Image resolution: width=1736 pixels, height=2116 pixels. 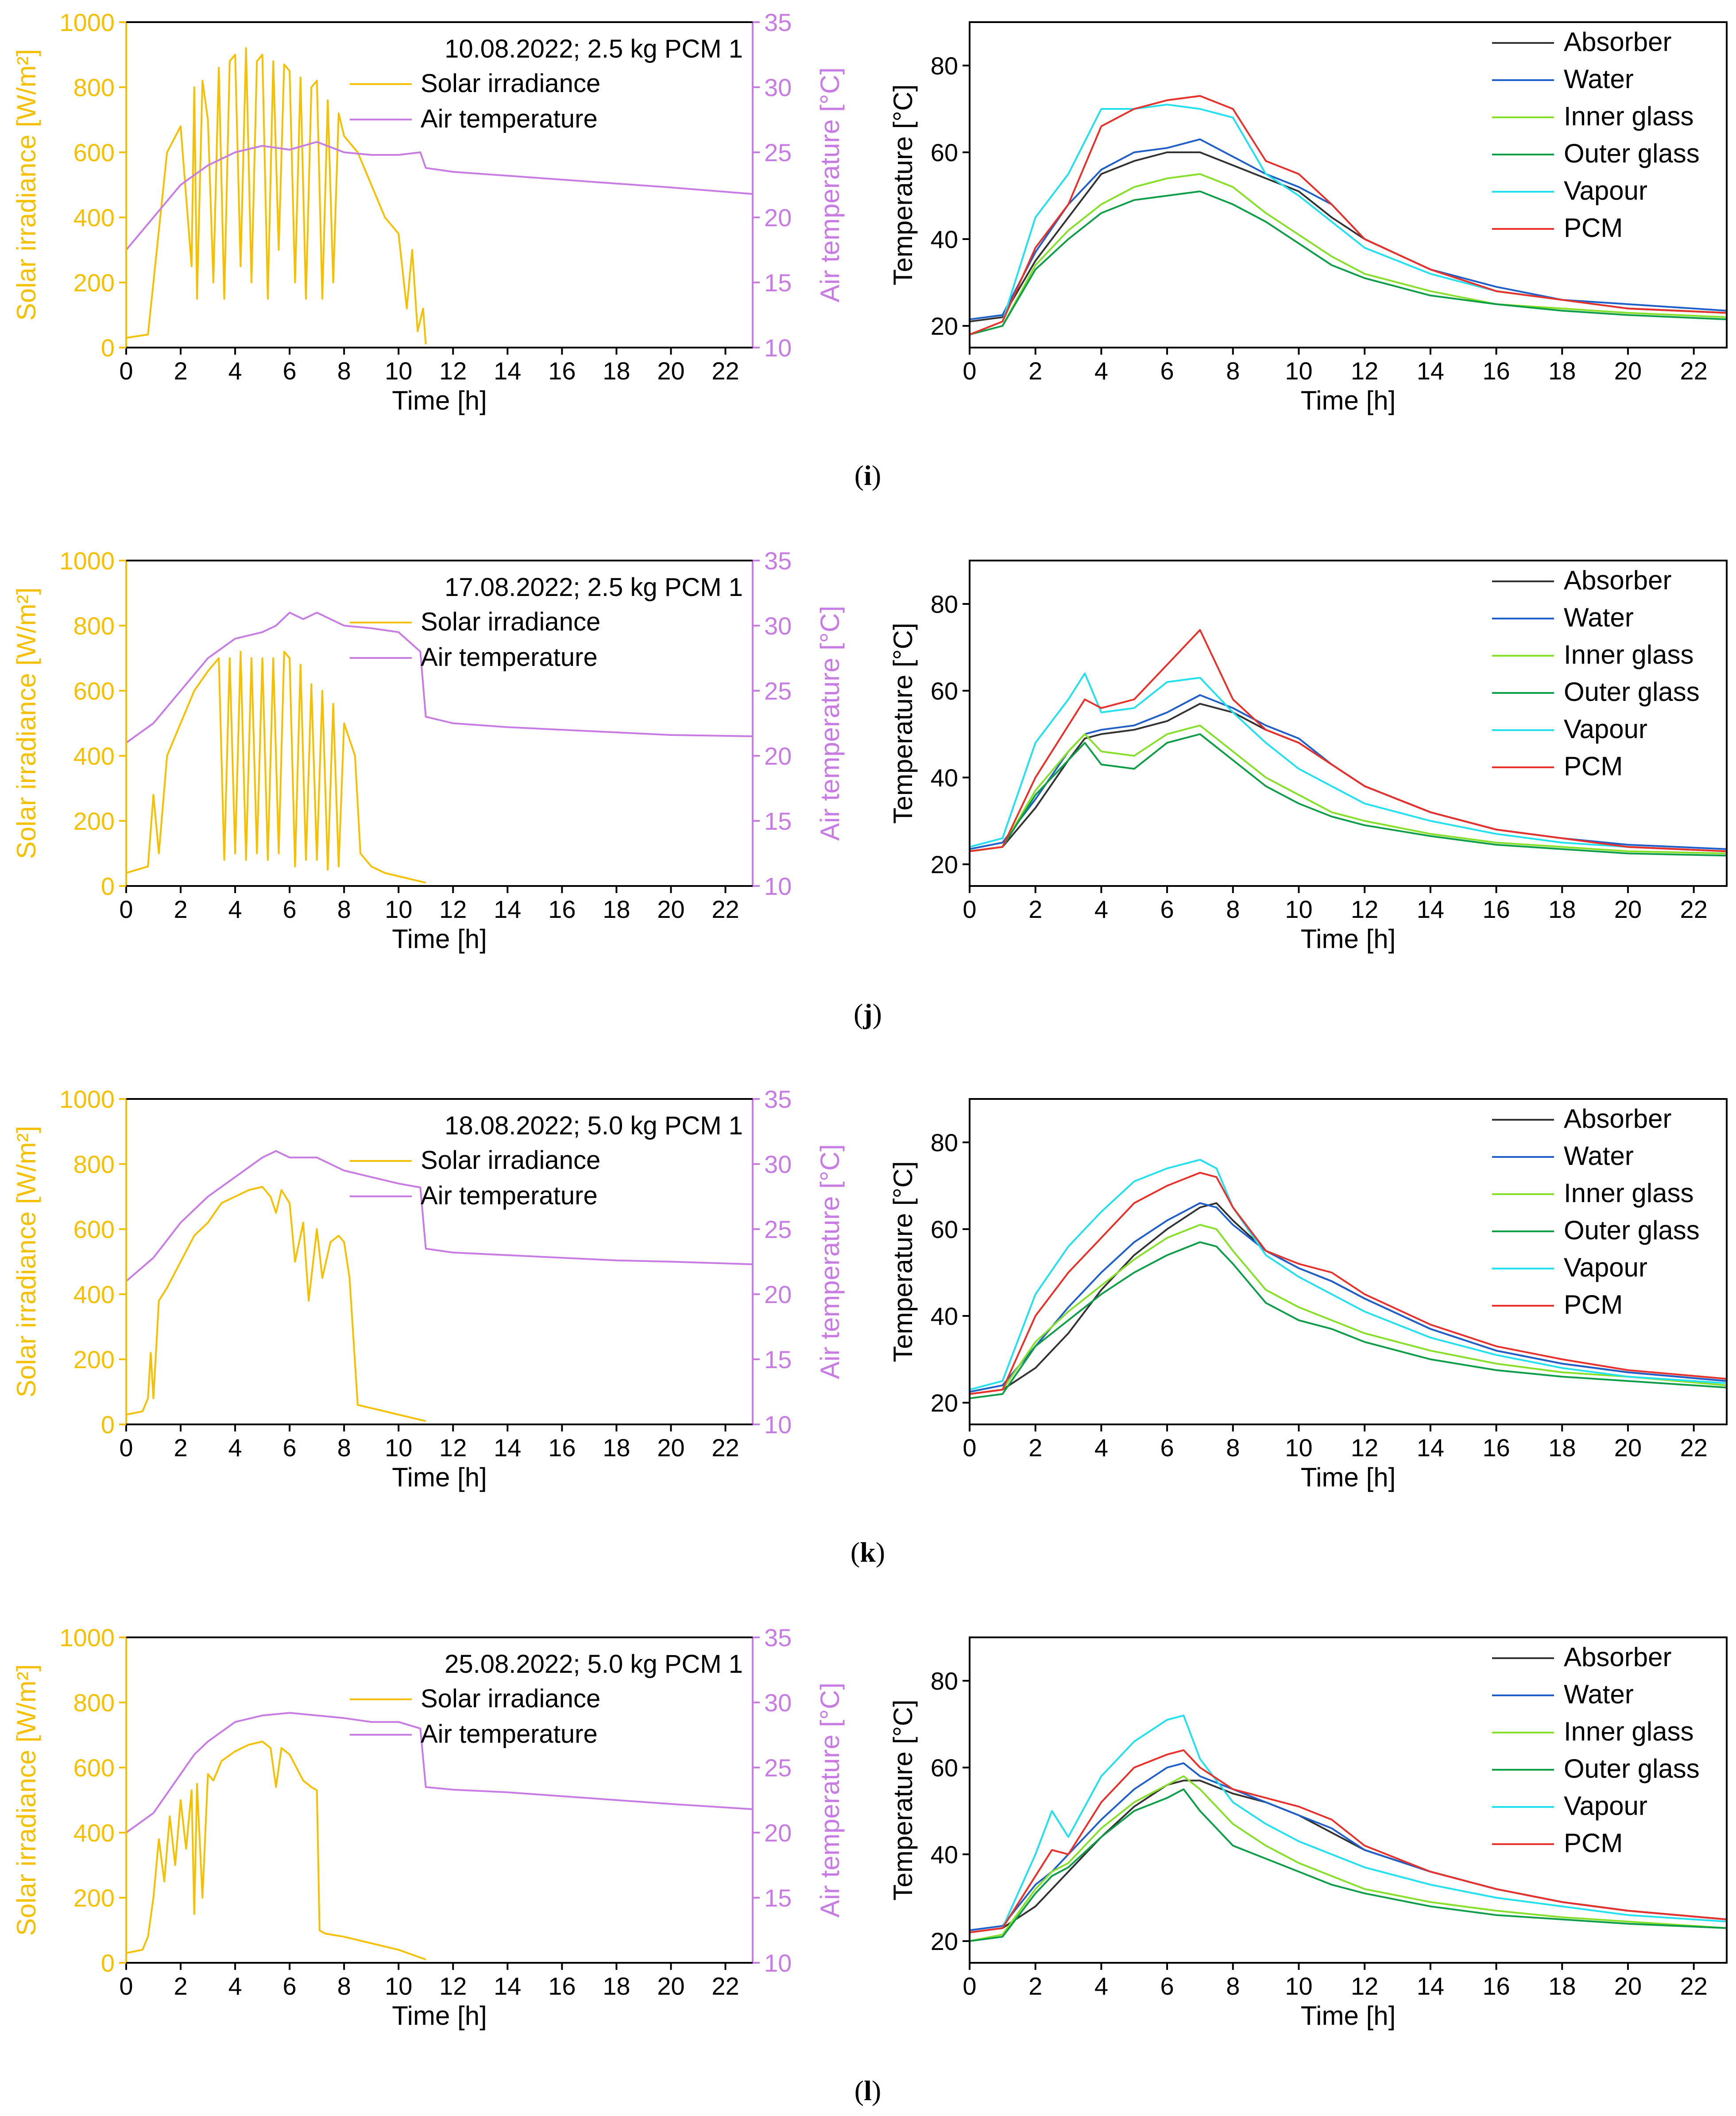 I want to click on y2-tick-label: 10, so click(x=778, y=348).